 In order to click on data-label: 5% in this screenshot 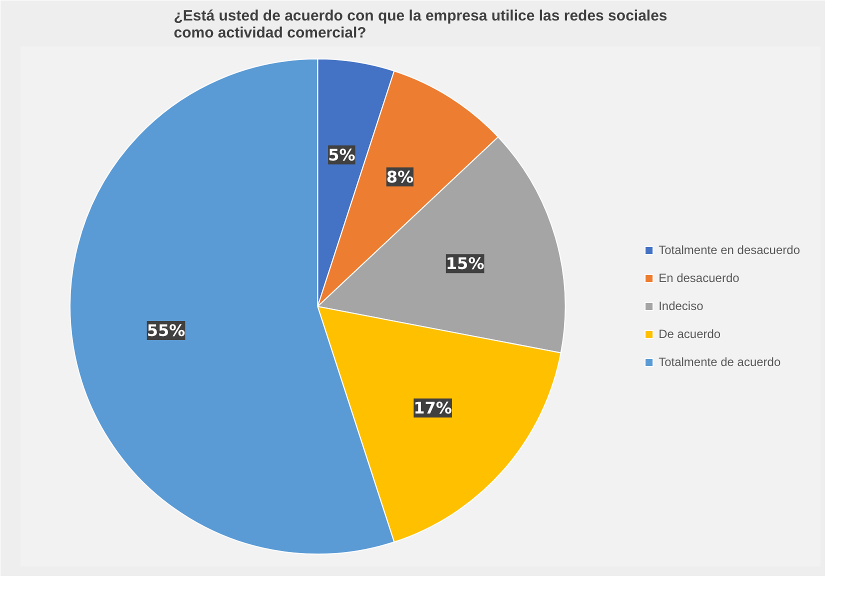, I will do `click(342, 154)`.